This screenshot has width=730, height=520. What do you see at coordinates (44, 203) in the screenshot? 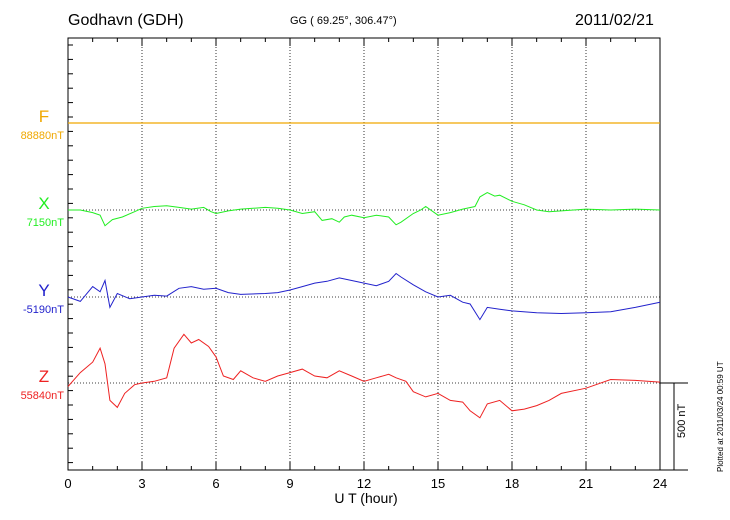
I see `channel-letter-x: X` at bounding box center [44, 203].